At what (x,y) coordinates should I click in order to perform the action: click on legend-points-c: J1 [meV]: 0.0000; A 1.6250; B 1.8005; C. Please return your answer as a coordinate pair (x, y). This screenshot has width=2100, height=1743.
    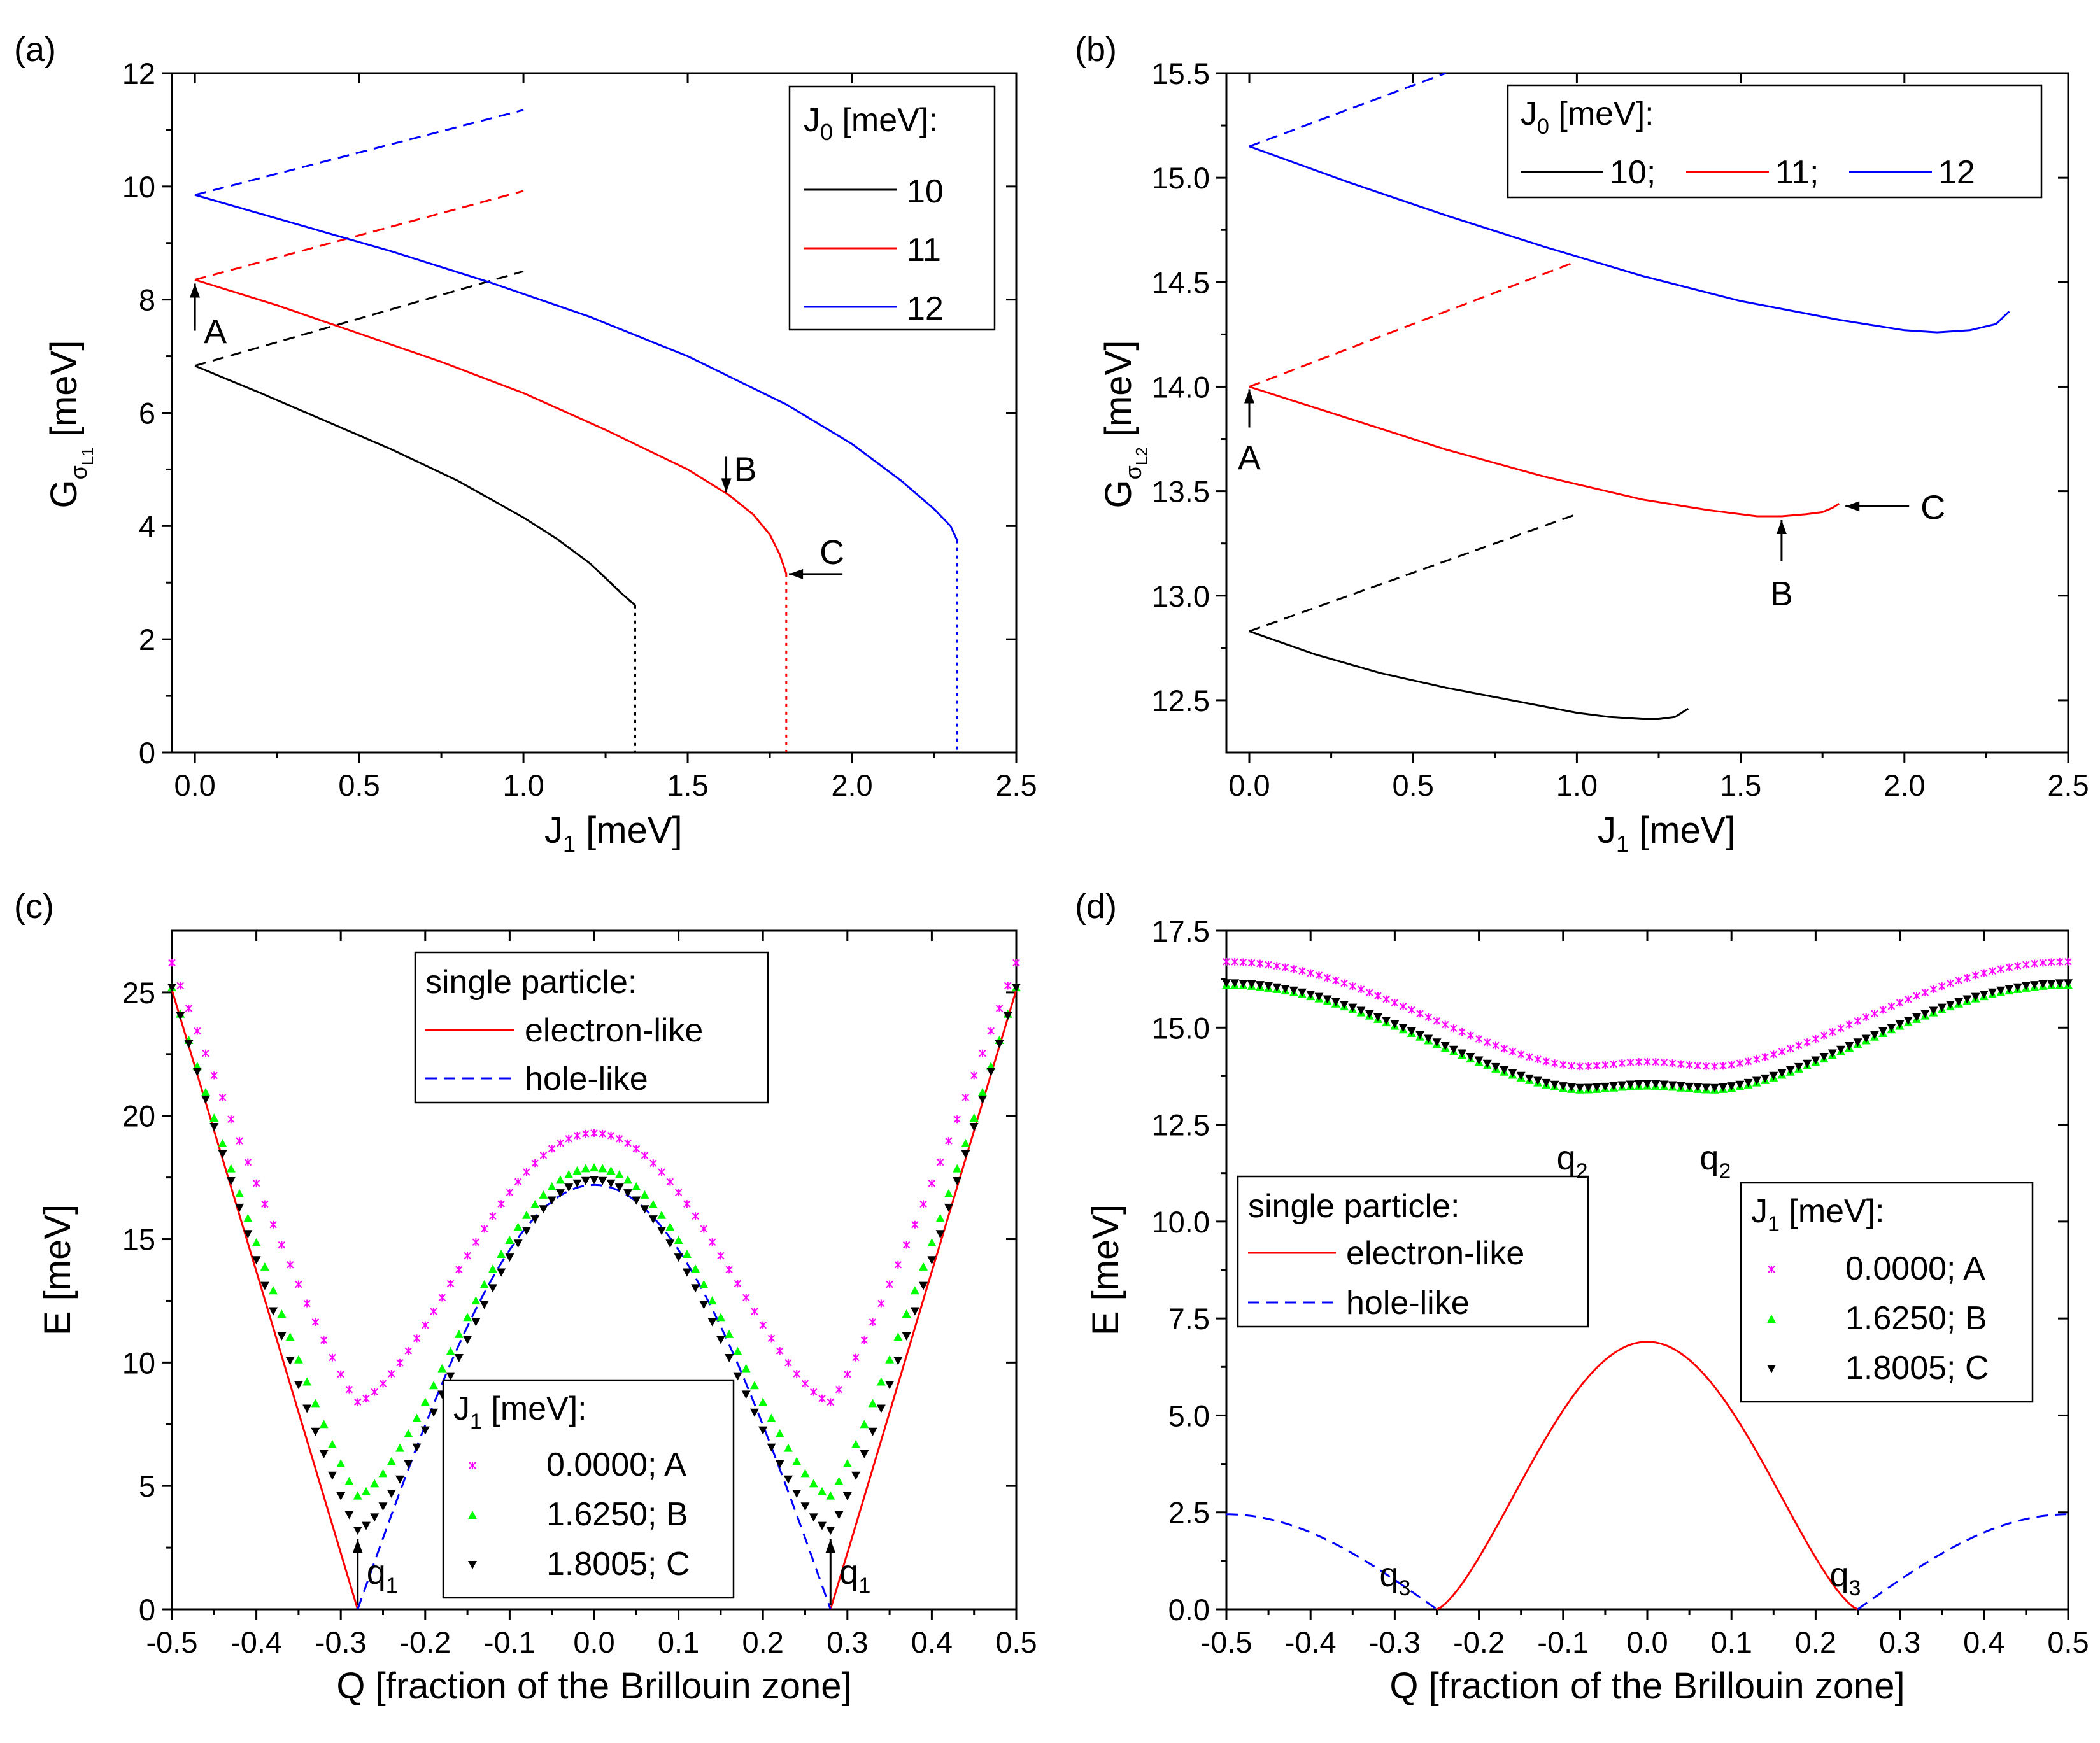
    Looking at the image, I should click on (588, 1489).